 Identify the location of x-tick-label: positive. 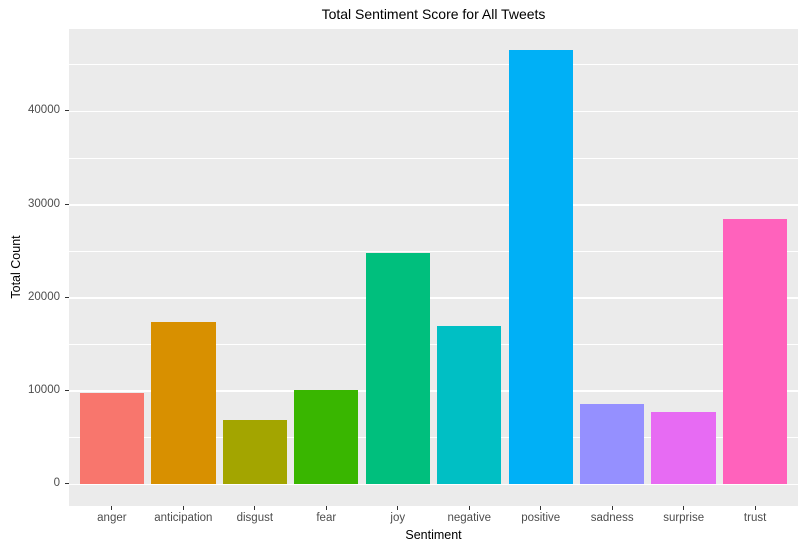
(541, 518).